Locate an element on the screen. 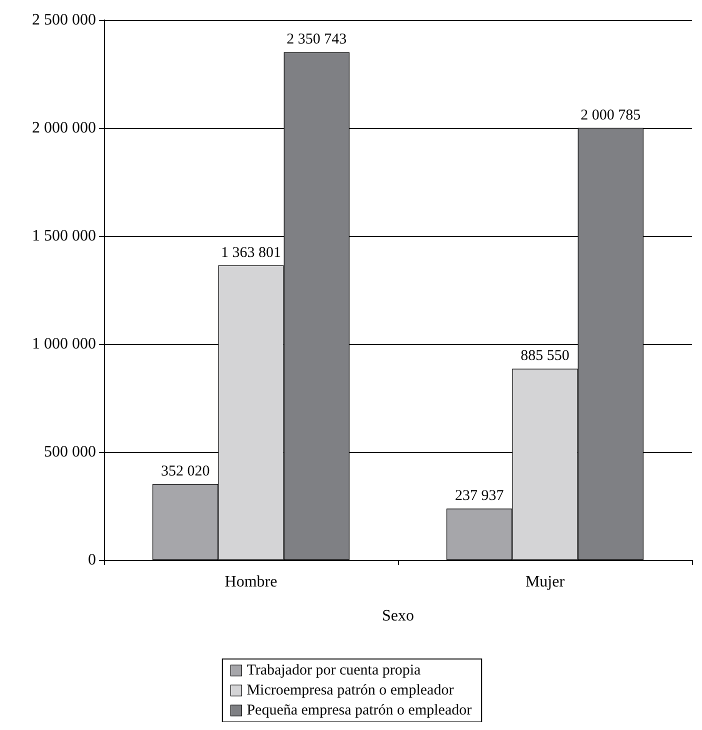 This screenshot has width=702, height=730. y-tick-label: 1 500 000 is located at coordinates (64, 236).